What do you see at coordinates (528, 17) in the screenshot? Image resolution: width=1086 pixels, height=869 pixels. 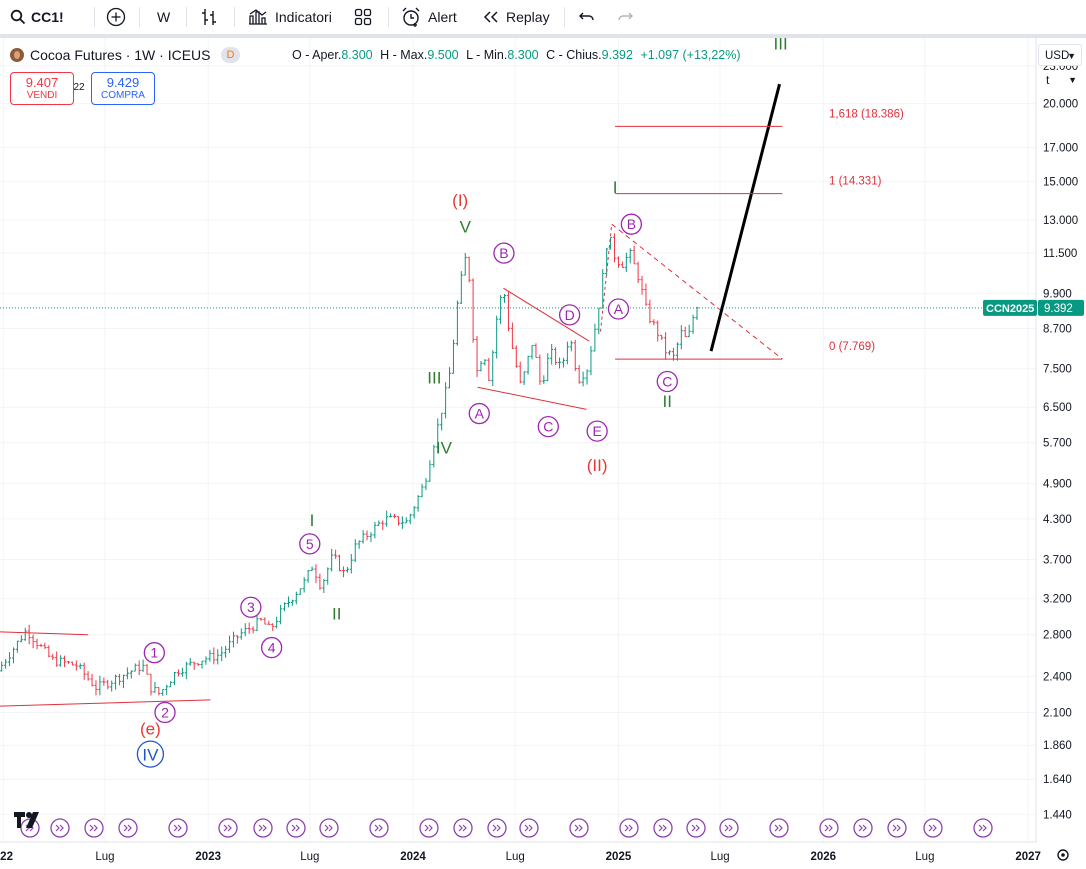 I see `replay-label: Replay` at bounding box center [528, 17].